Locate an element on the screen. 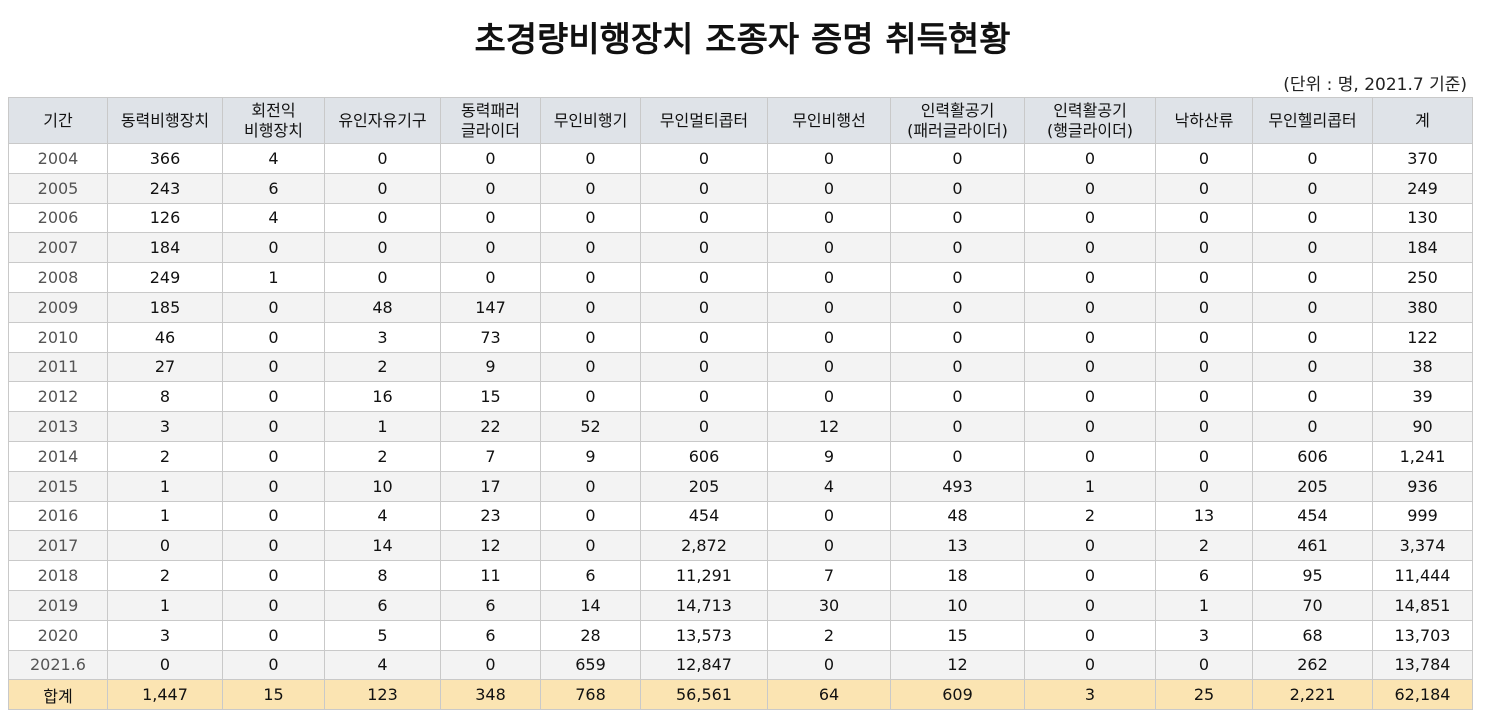 The image size is (1485, 720). header-line: 무인헬리콥터 is located at coordinates (1312, 120).